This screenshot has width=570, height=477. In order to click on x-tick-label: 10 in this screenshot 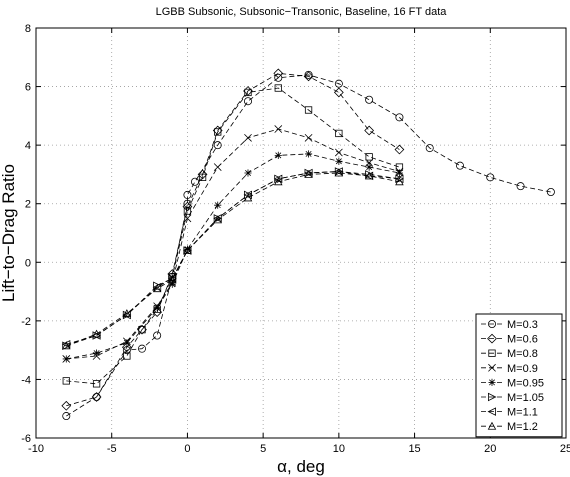, I will do `click(339, 449)`.